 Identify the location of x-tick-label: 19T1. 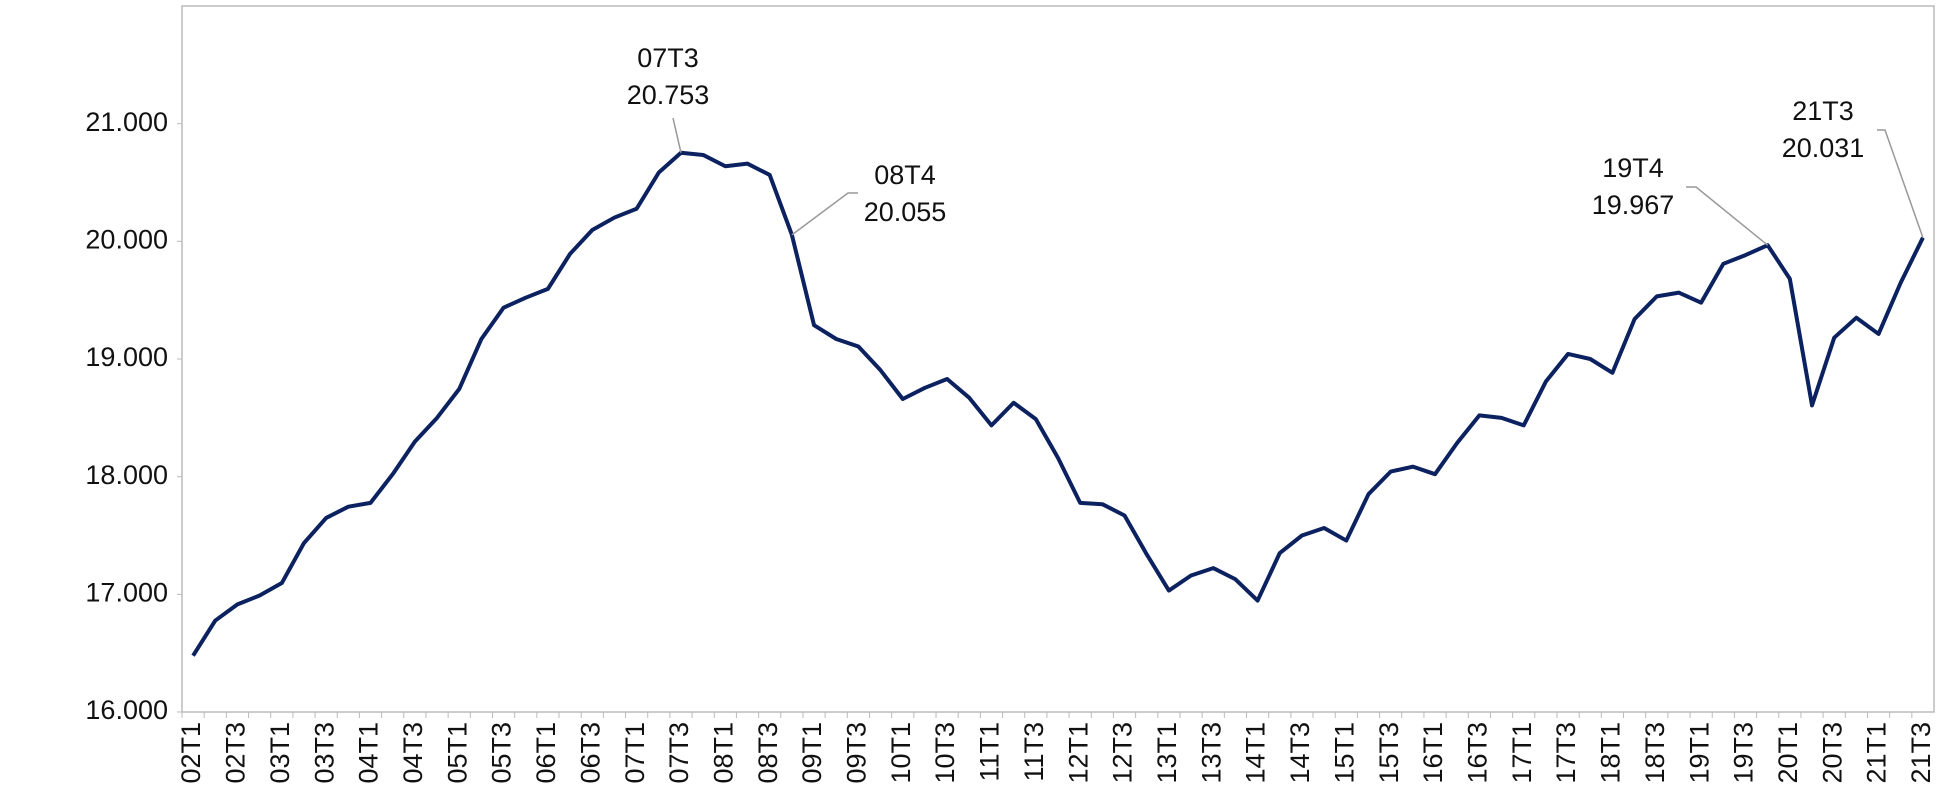
(1699, 753).